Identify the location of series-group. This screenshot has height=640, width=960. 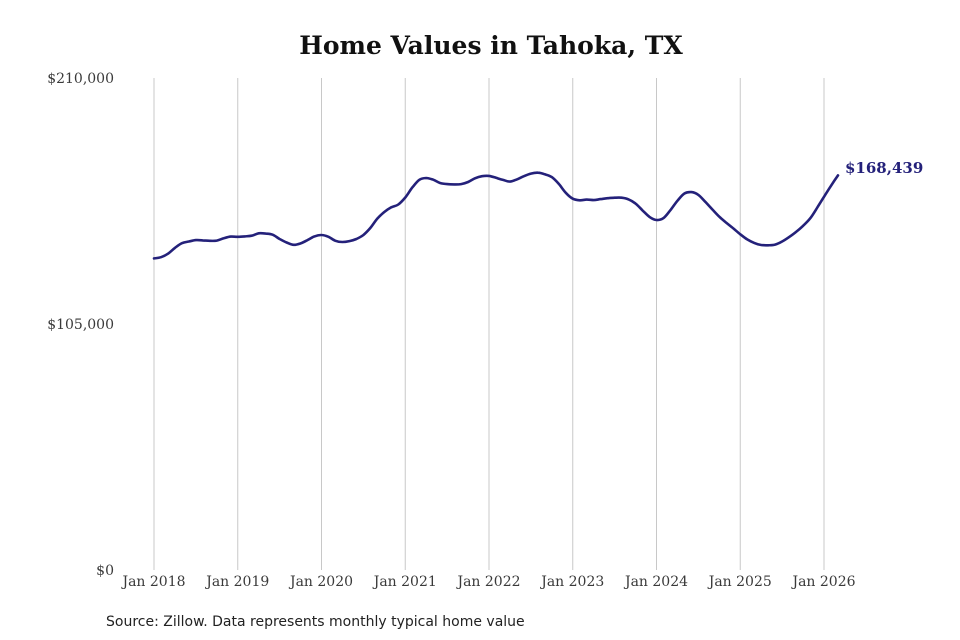
(496, 215).